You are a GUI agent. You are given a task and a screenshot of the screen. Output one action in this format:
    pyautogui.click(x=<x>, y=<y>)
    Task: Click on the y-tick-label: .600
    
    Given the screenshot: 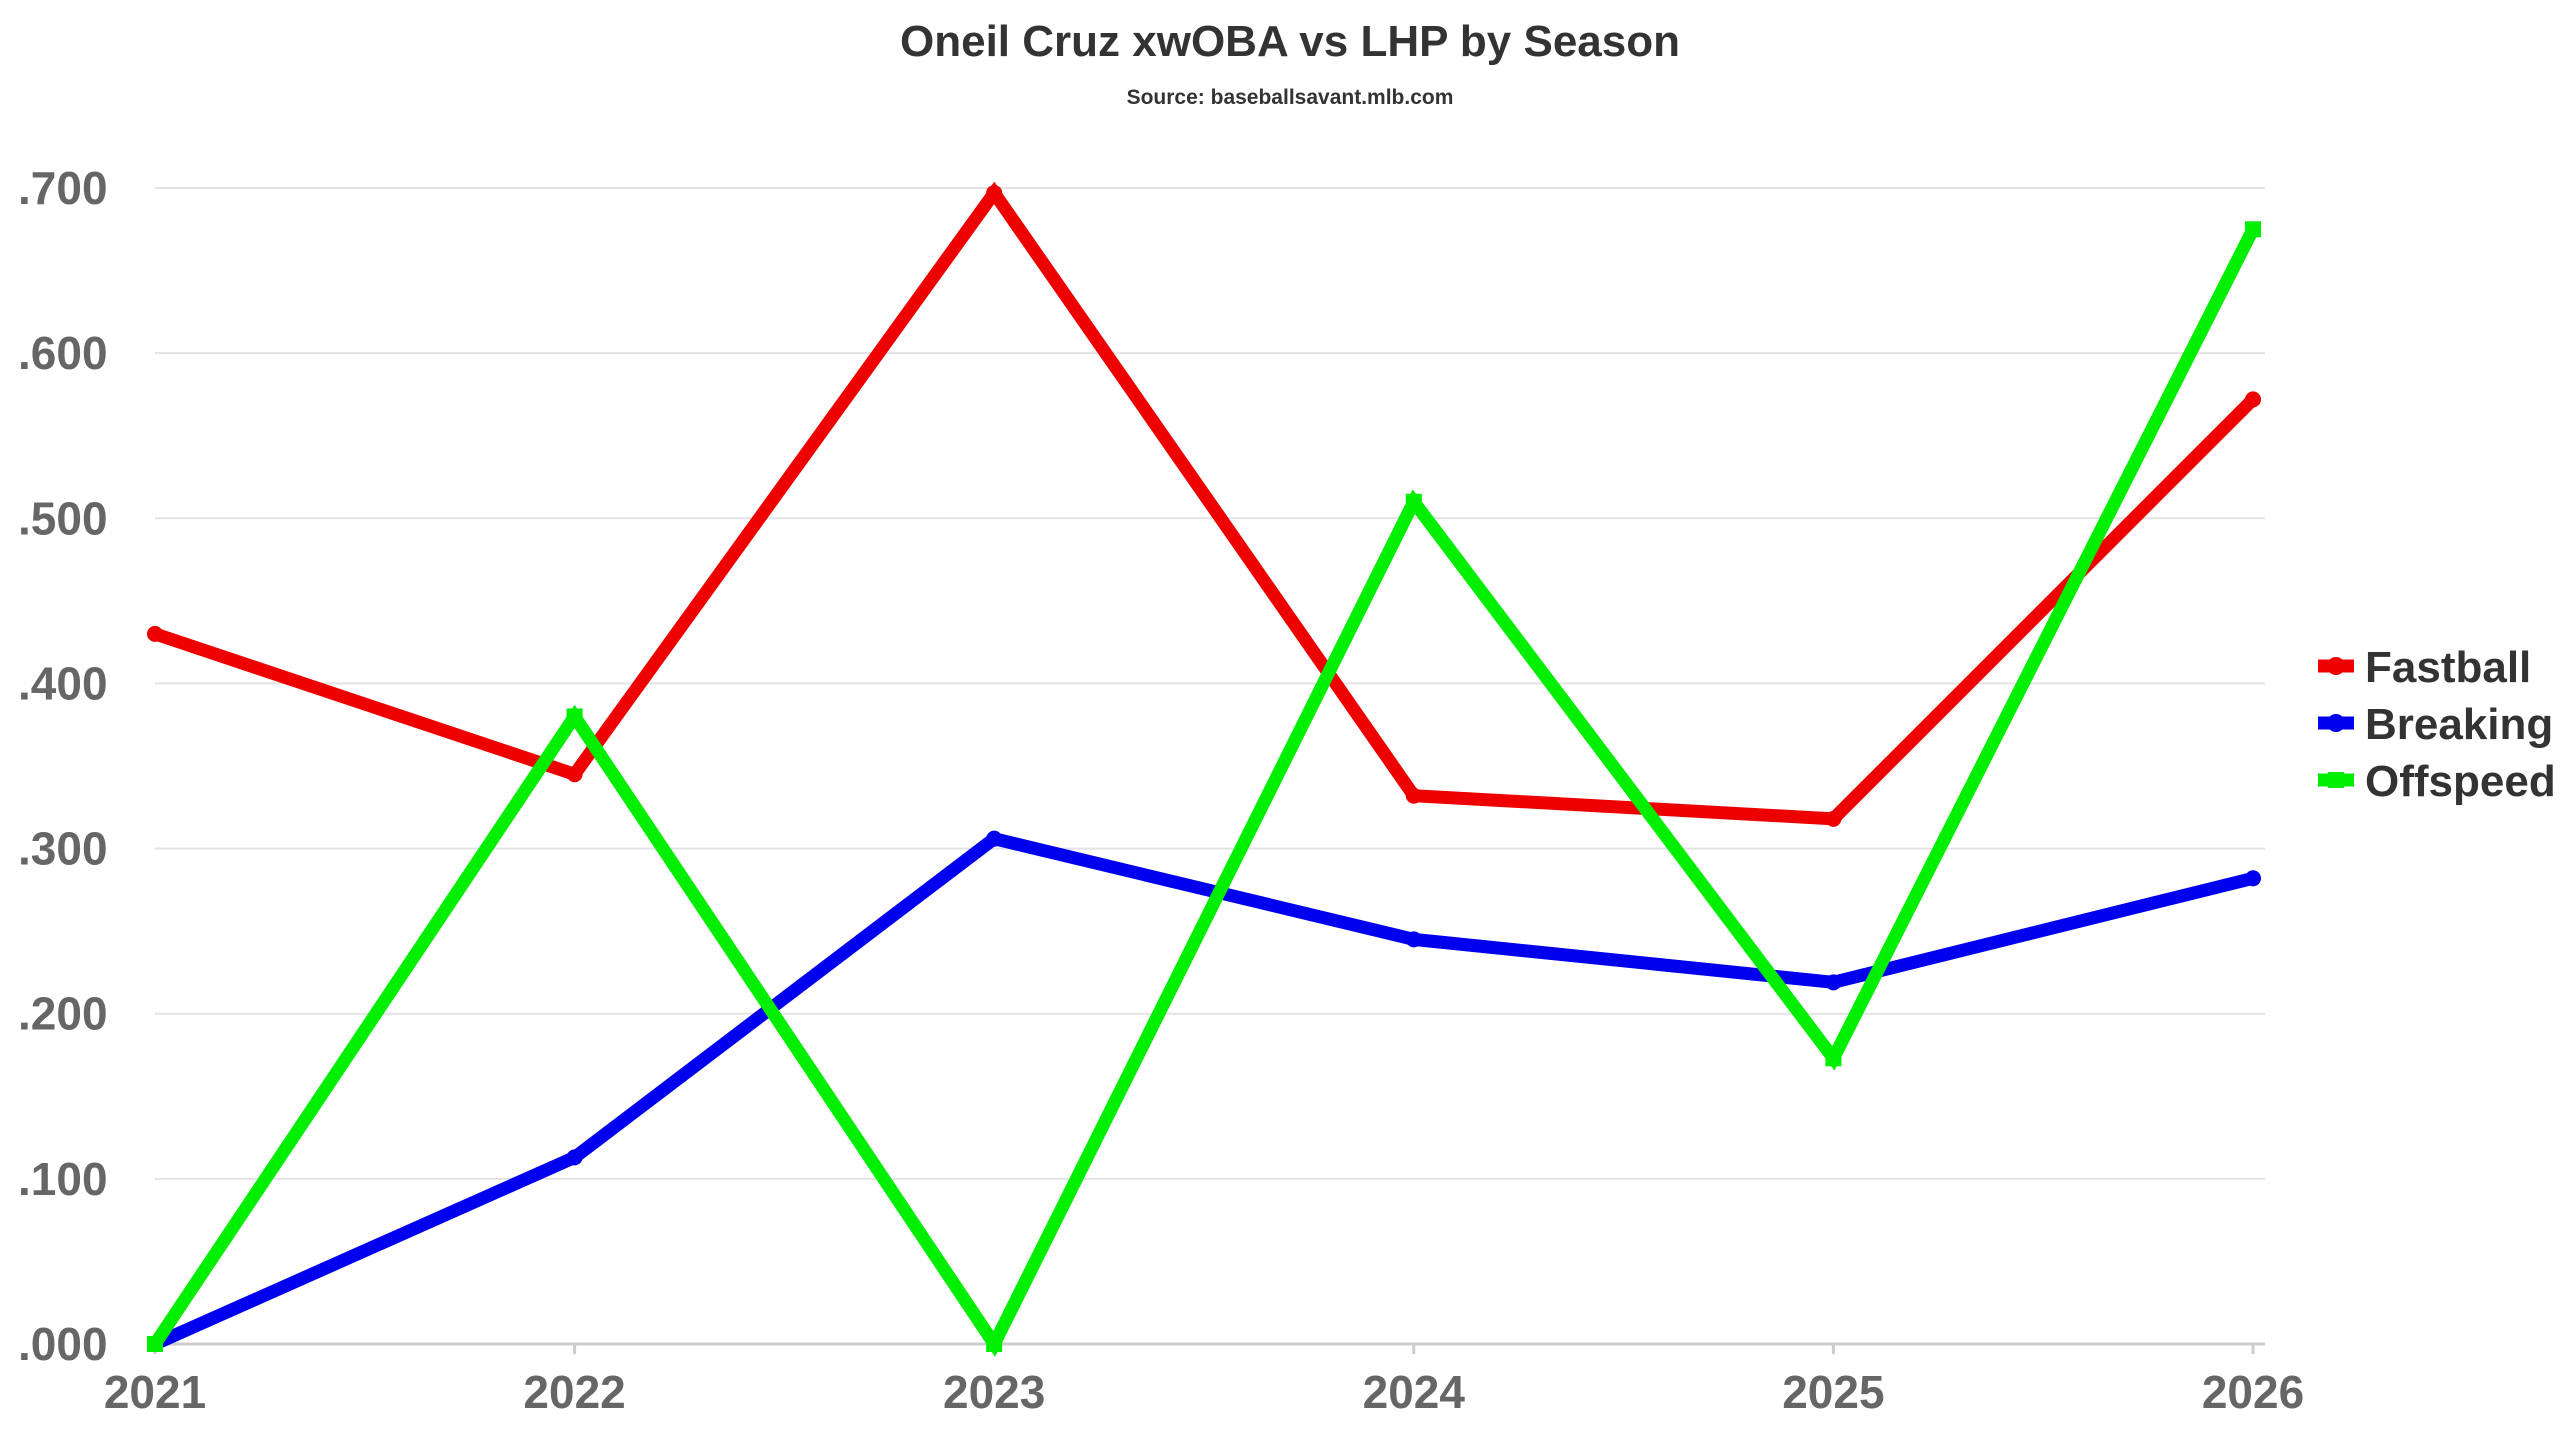 What is the action you would take?
    pyautogui.click(x=63, y=353)
    